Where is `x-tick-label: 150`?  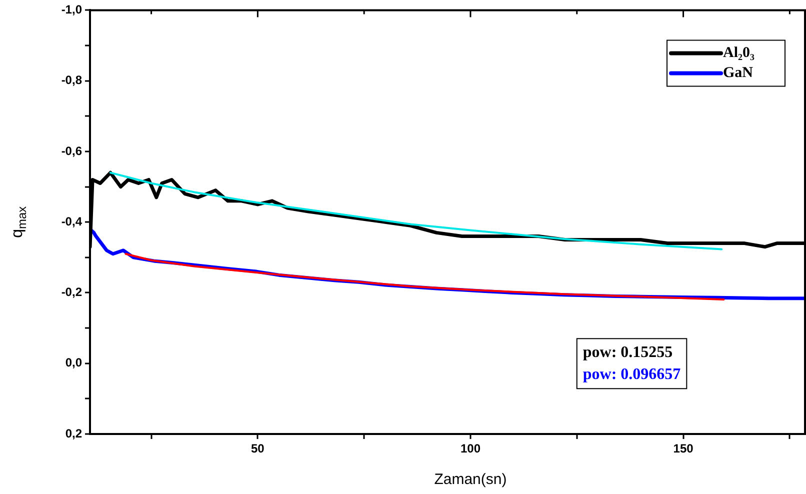 x-tick-label: 150 is located at coordinates (683, 449).